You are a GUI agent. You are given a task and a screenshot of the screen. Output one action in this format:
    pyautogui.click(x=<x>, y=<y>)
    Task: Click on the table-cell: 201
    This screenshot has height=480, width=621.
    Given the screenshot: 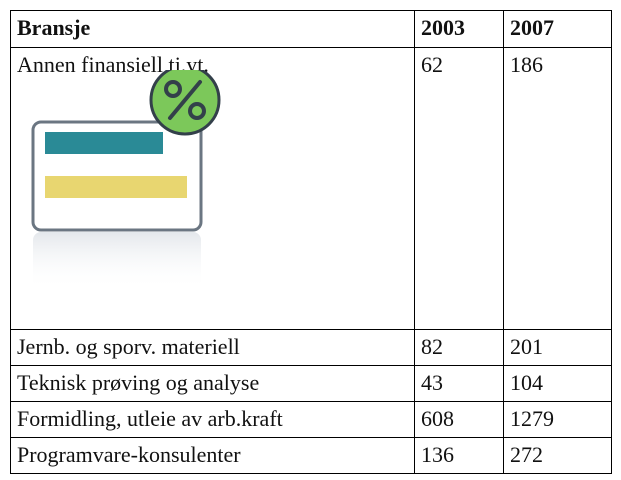 What is the action you would take?
    pyautogui.click(x=557, y=347)
    